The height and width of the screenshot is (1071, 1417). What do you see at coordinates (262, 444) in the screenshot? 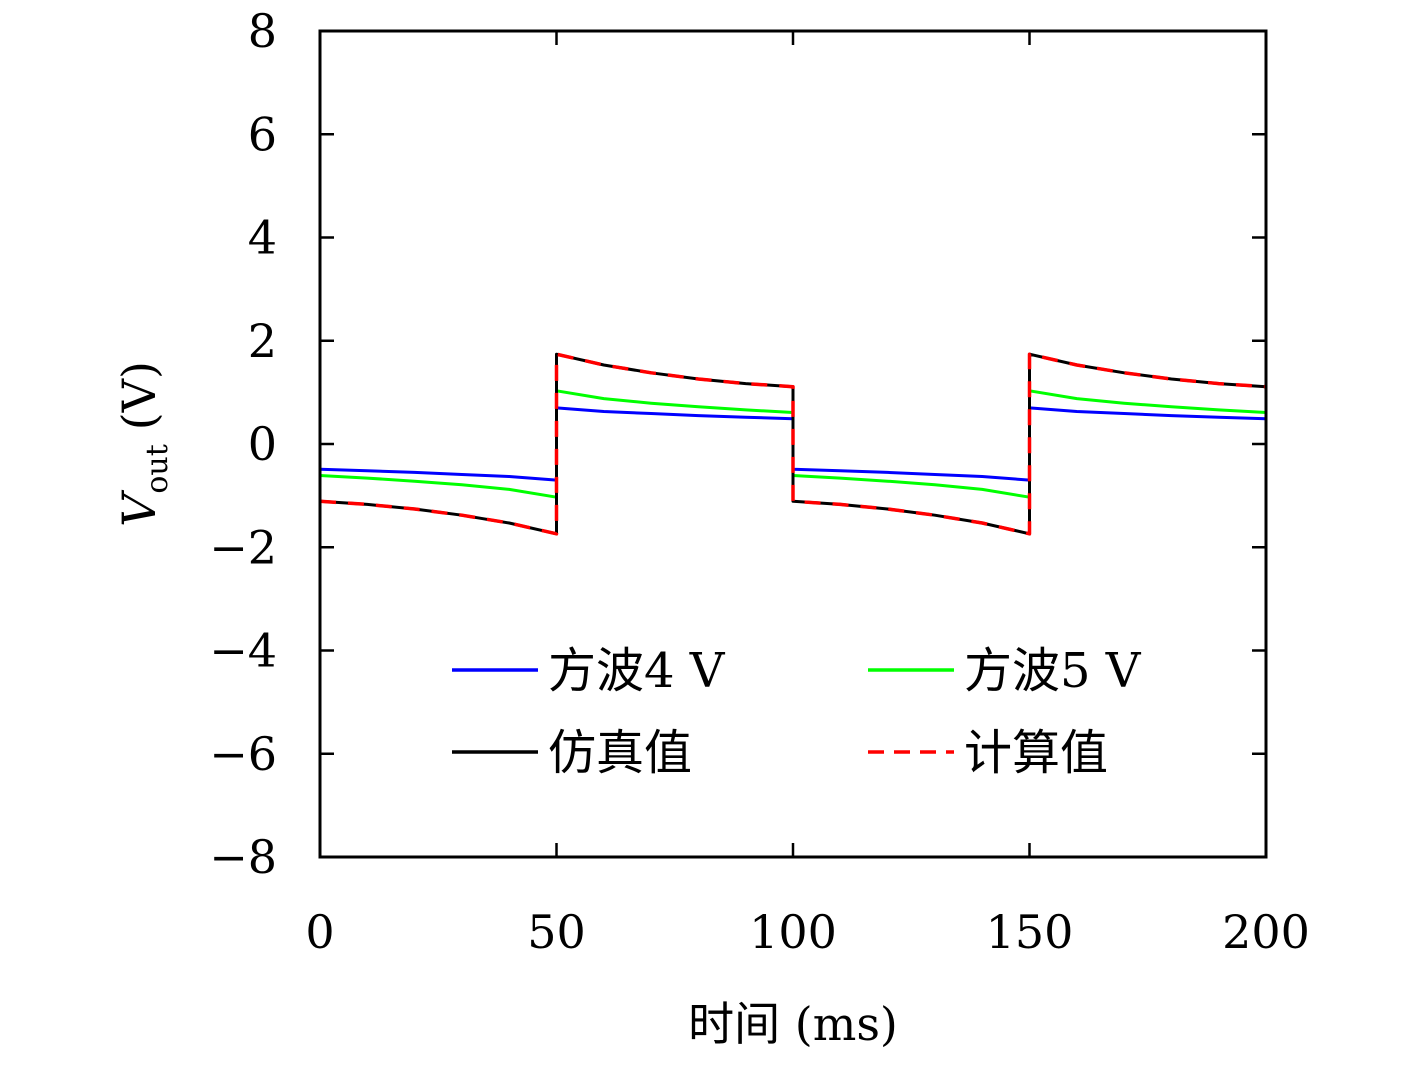
I see `y-tick-label-0: 0` at bounding box center [262, 444].